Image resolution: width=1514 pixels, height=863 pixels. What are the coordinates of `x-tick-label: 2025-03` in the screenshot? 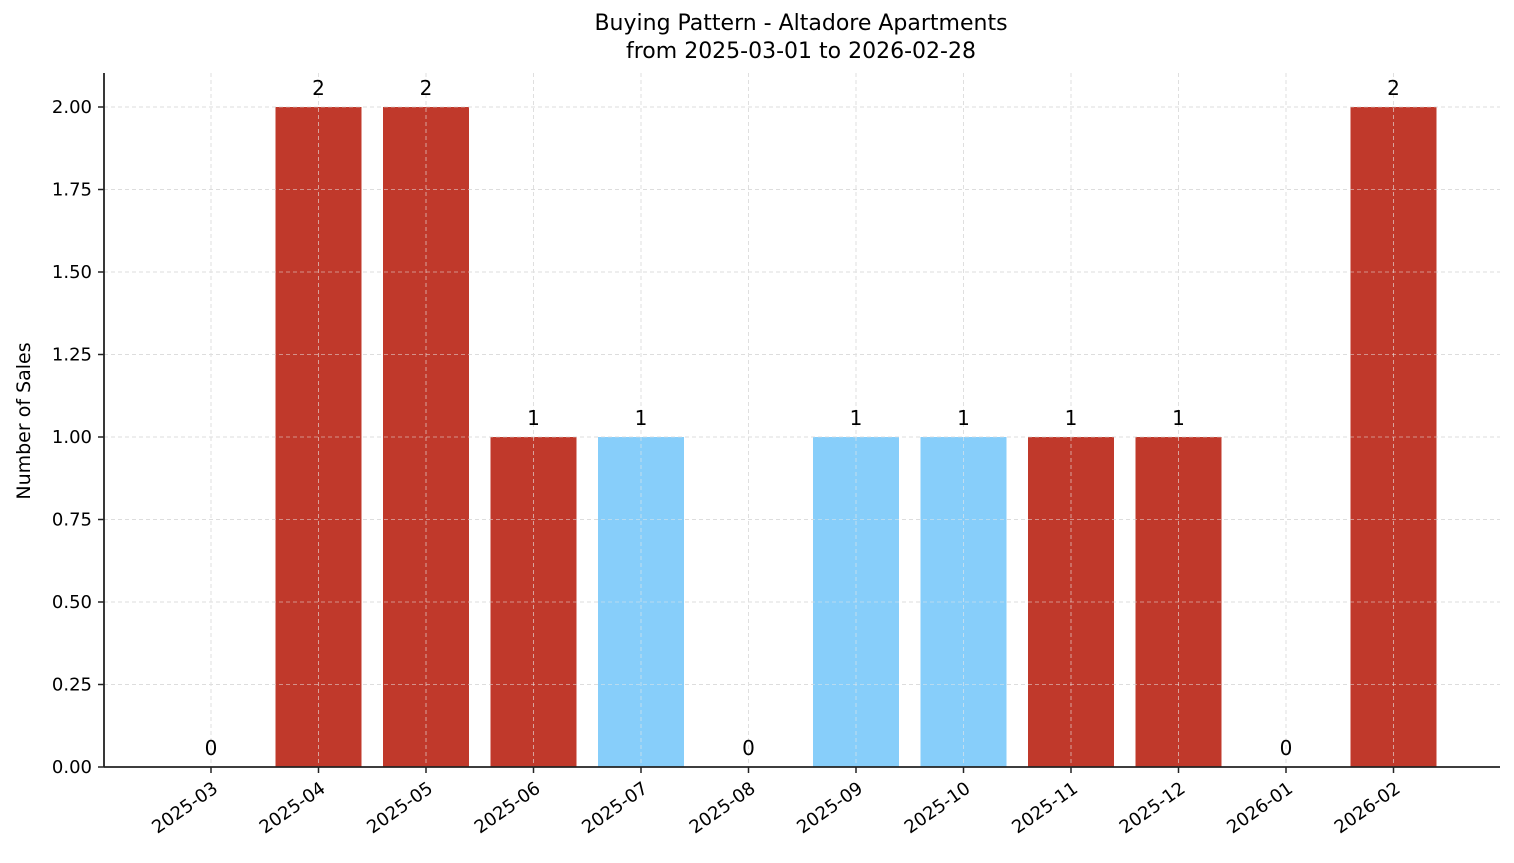 It's located at (185, 808).